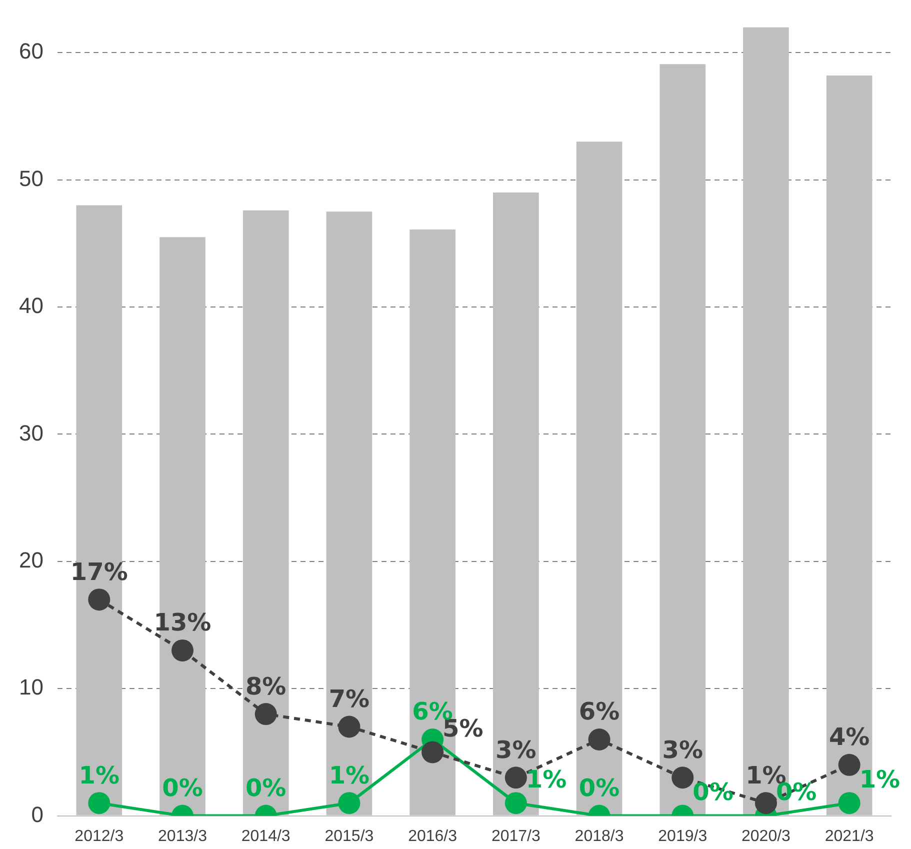 The height and width of the screenshot is (849, 911). What do you see at coordinates (599, 836) in the screenshot?
I see `x-tick-label: 2018/3` at bounding box center [599, 836].